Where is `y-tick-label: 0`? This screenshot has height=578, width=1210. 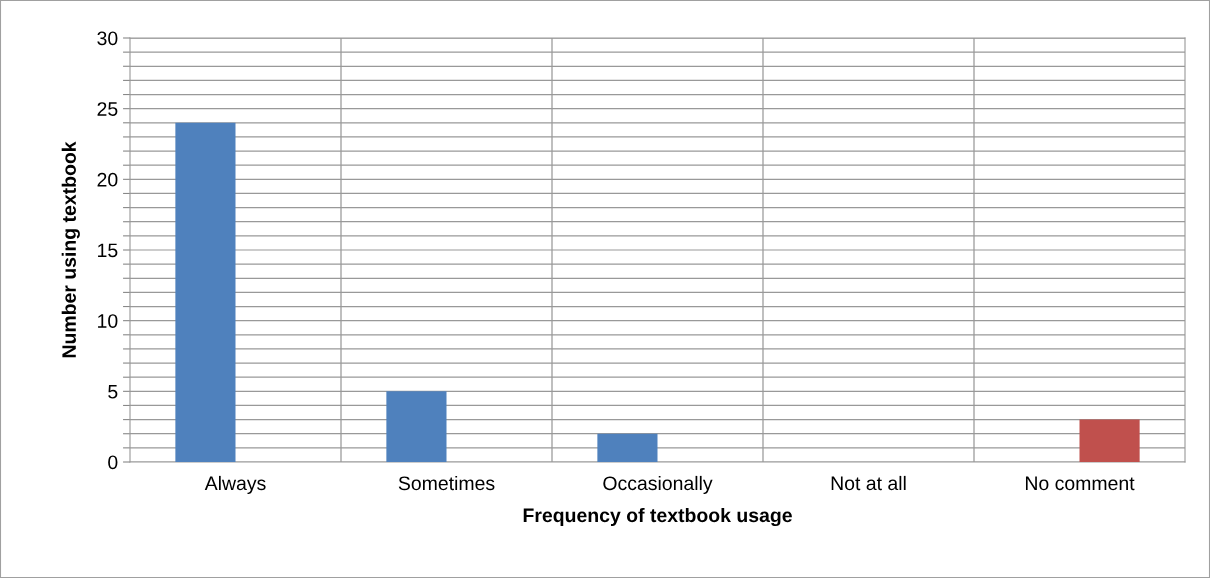 y-tick-label: 0 is located at coordinates (113, 462).